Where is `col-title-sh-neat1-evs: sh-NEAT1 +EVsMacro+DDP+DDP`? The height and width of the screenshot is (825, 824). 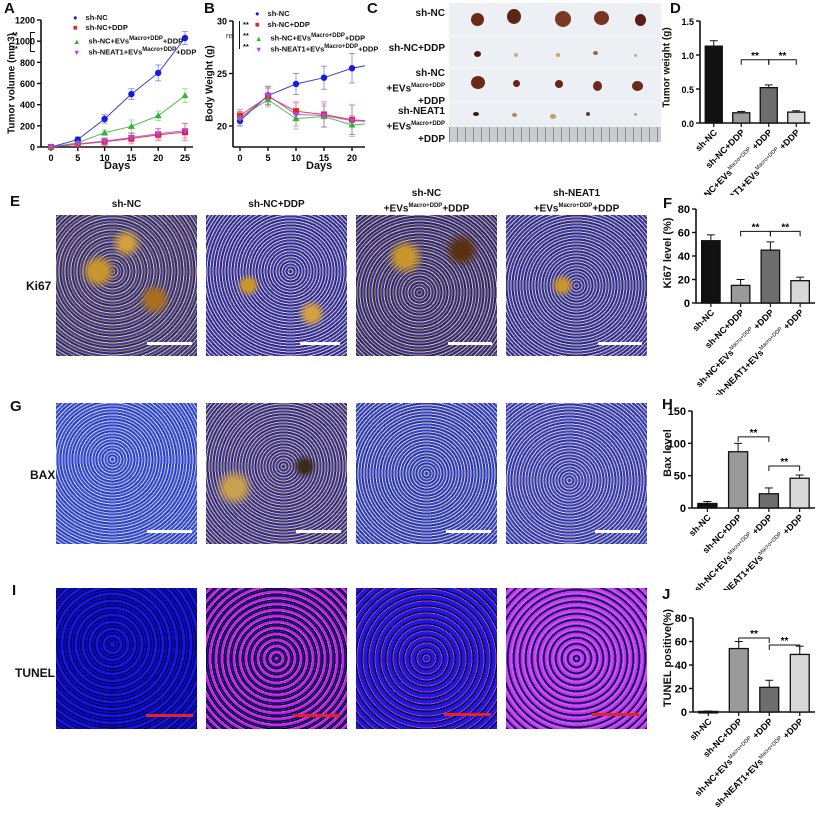 col-title-sh-neat1-evs: sh-NEAT1 +EVsMacro+DDP+DDP is located at coordinates (576, 201).